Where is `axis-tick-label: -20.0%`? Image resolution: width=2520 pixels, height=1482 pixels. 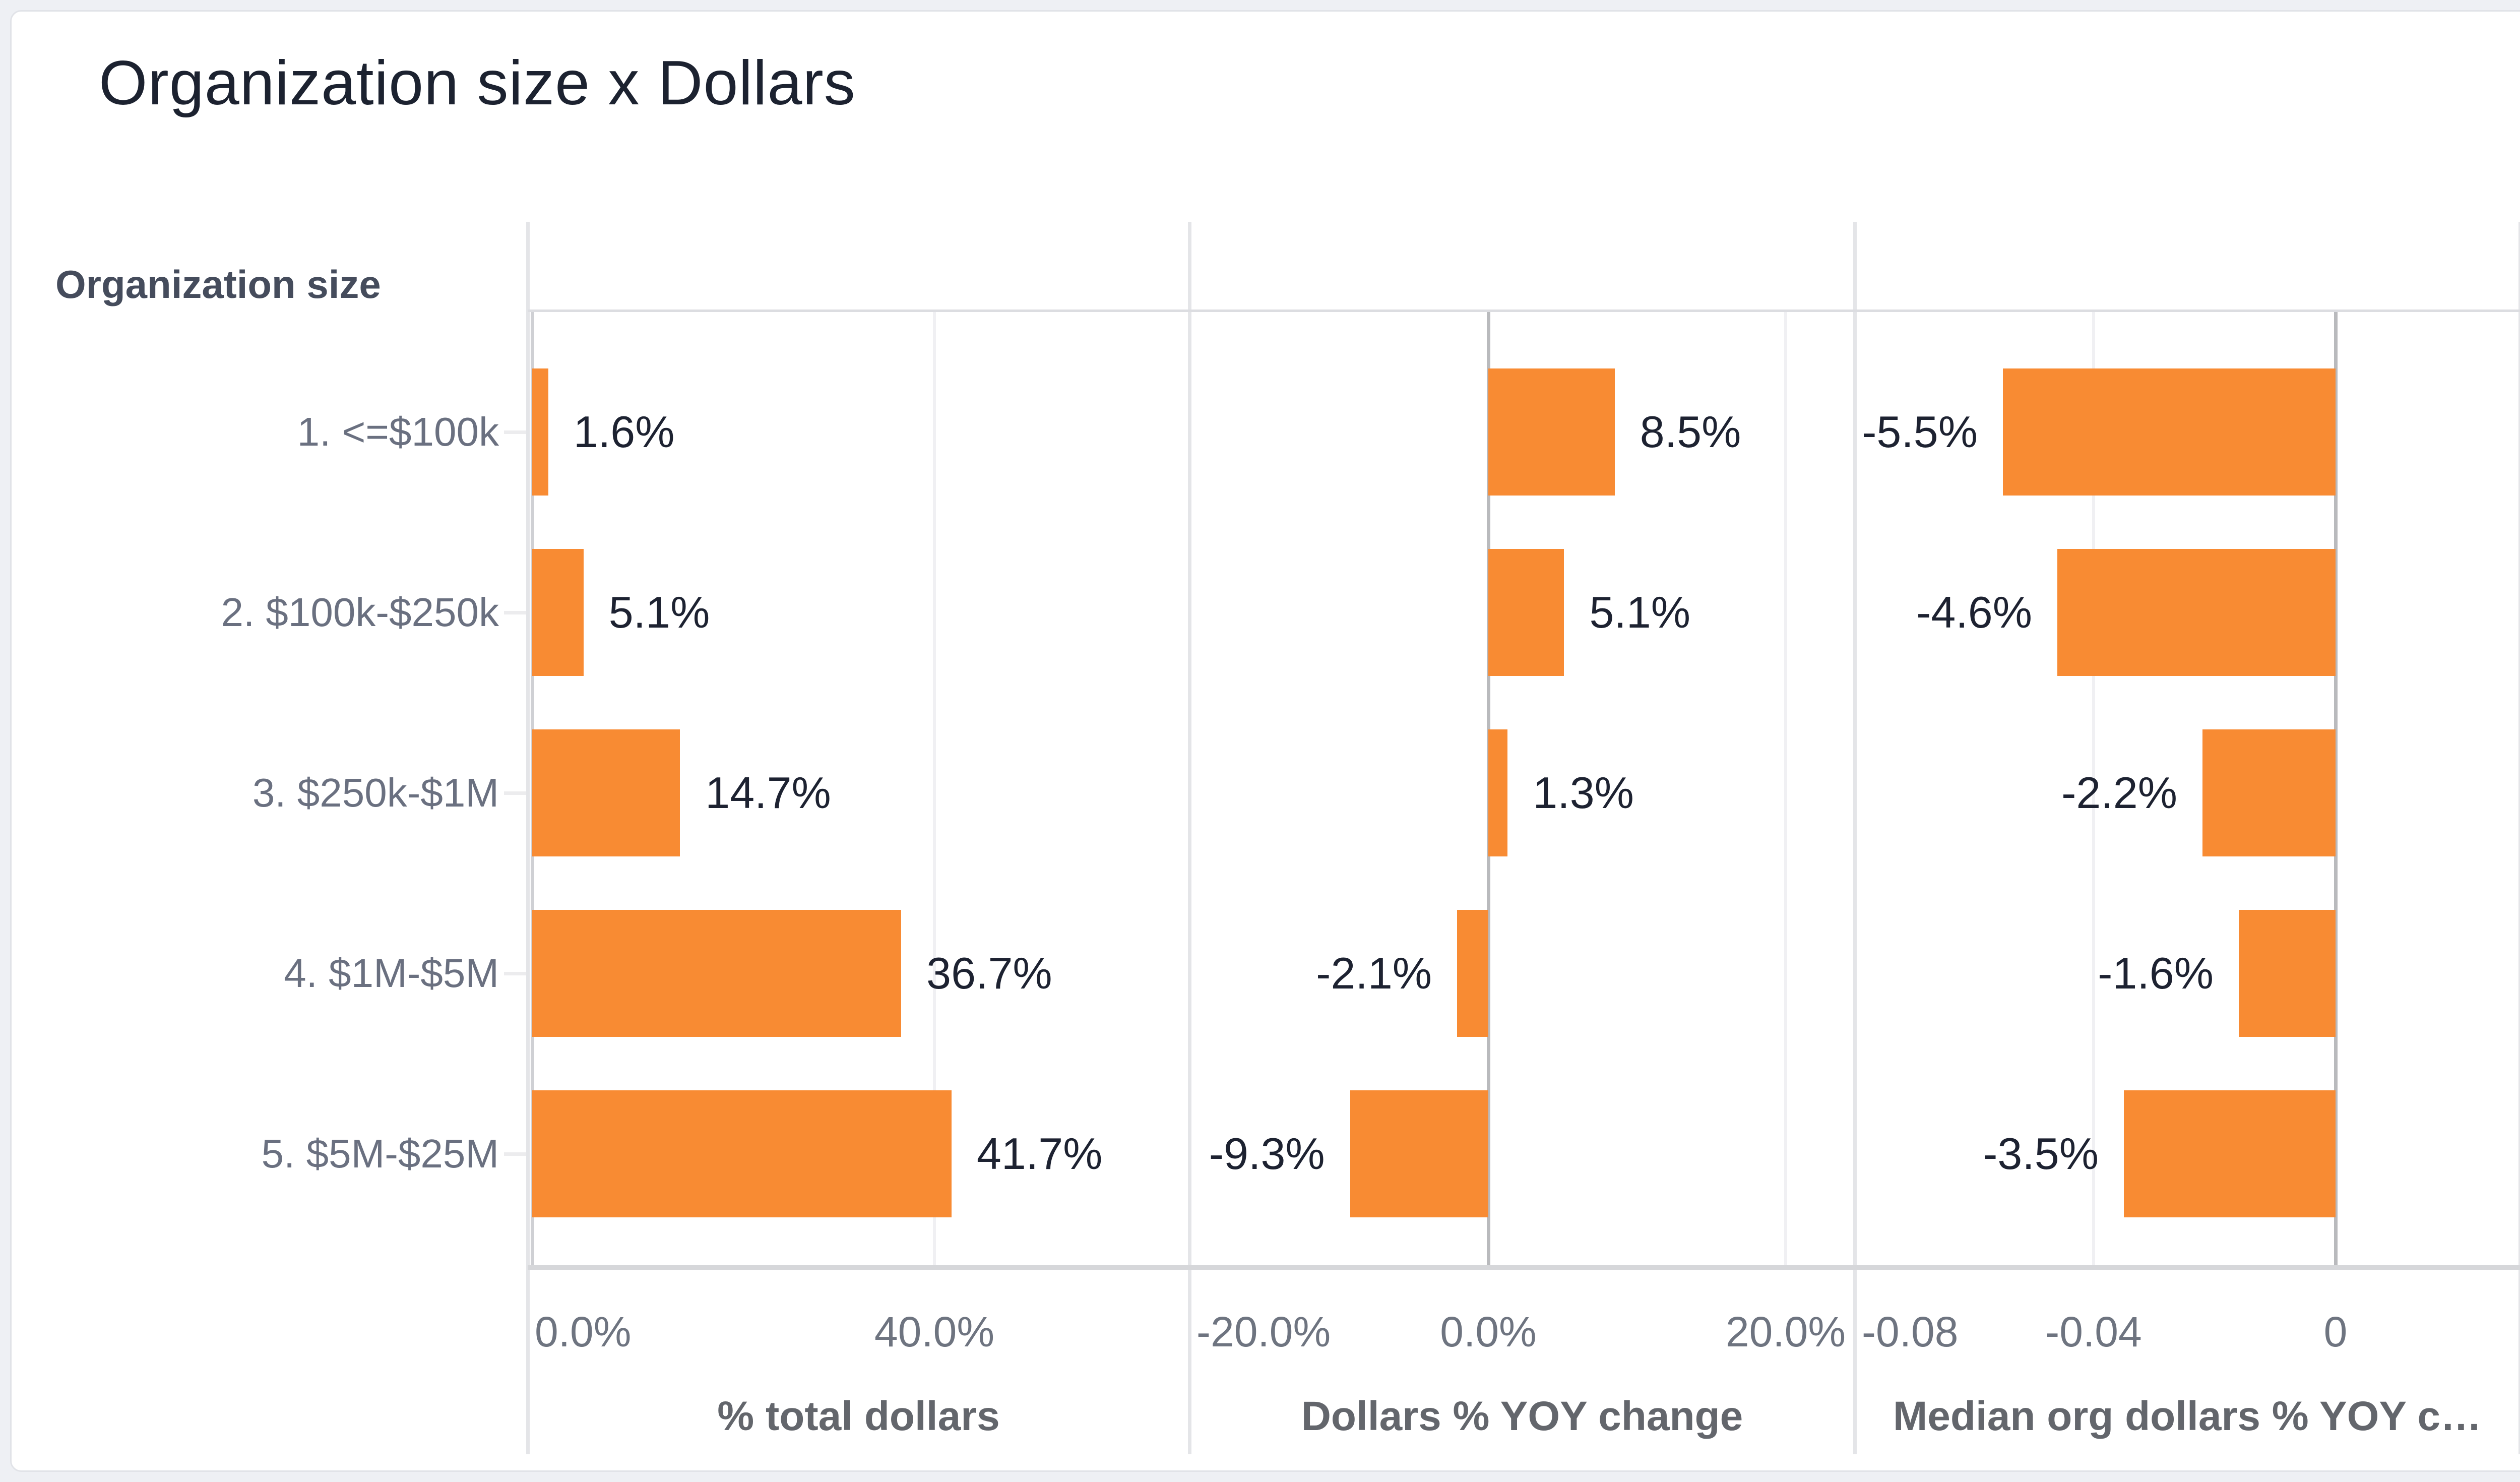 axis-tick-label: -20.0% is located at coordinates (1263, 1332).